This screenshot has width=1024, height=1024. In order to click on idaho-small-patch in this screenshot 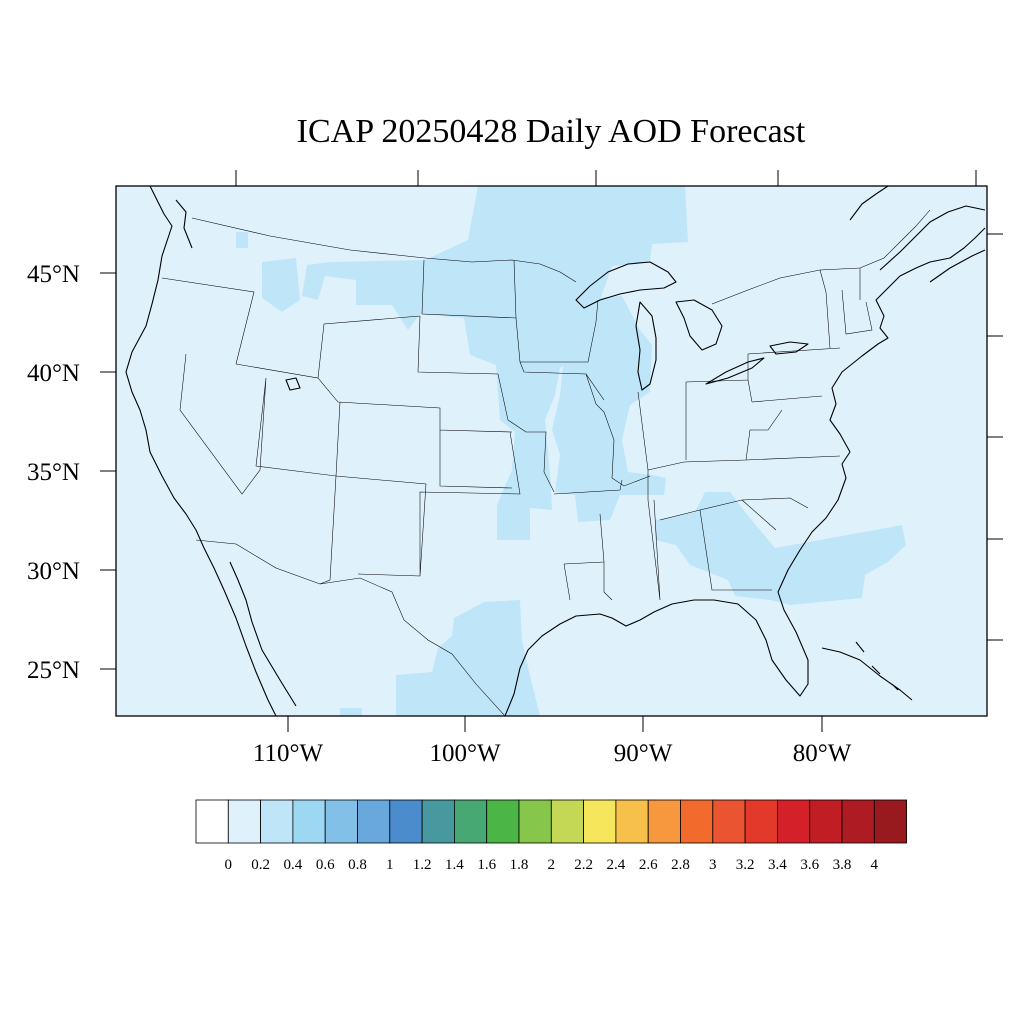, I will do `click(242, 240)`.